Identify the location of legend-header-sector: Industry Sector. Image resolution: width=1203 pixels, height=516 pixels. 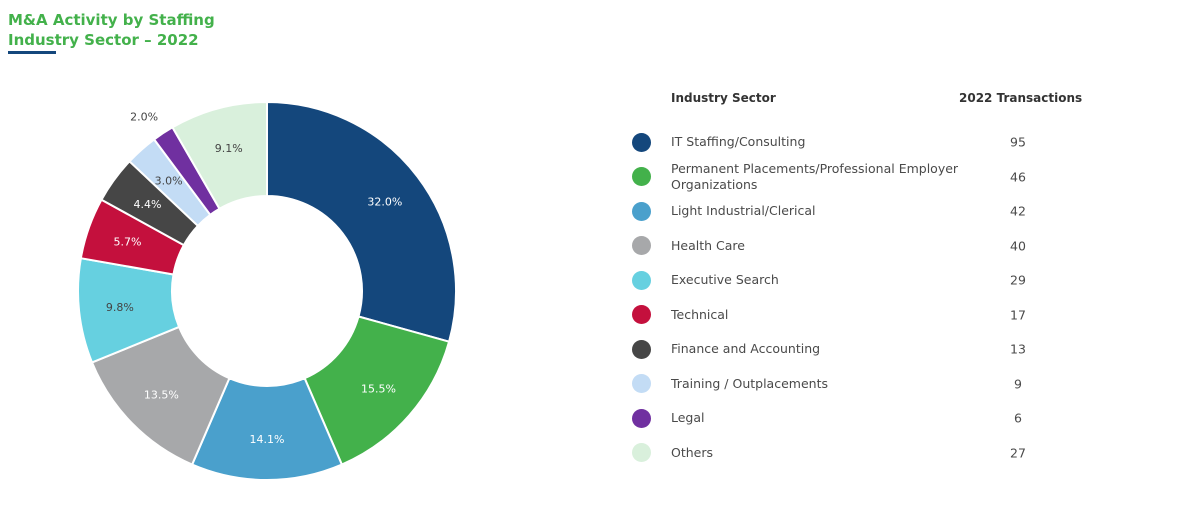
(723, 98).